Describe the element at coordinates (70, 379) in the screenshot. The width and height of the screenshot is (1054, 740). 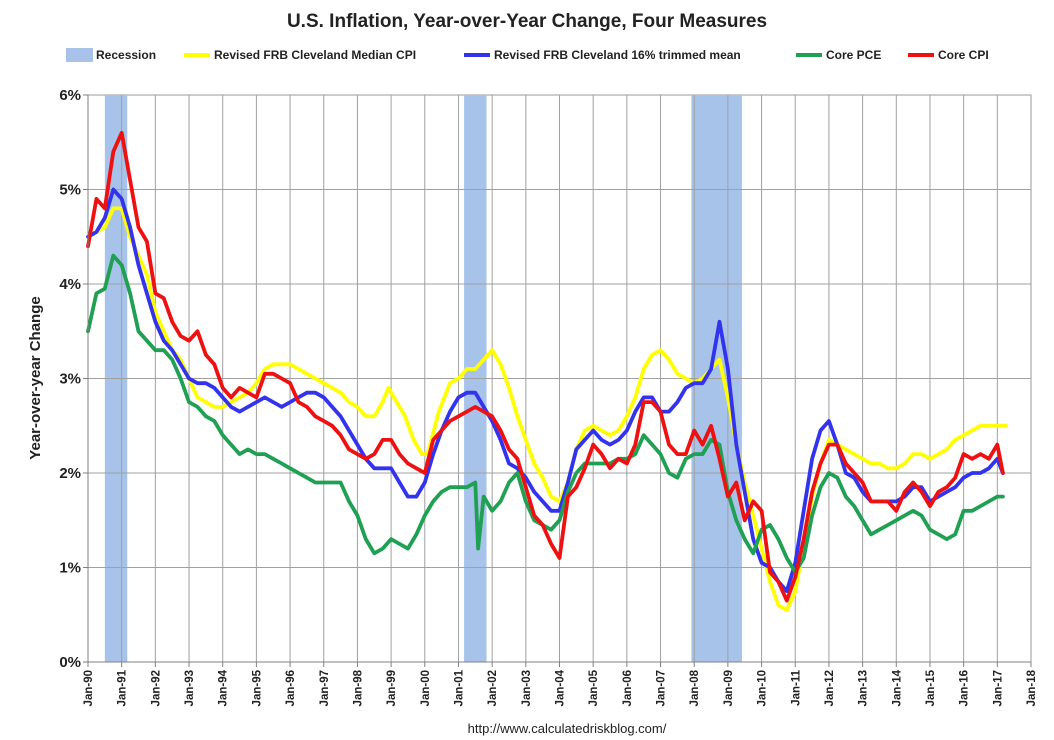
I see `y-tick-label: 3%` at that location.